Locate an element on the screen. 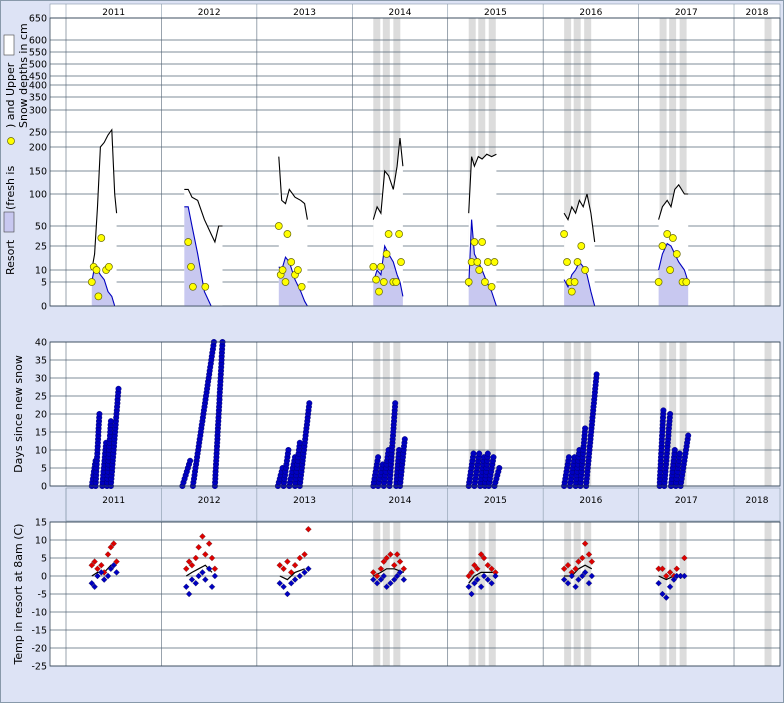 This screenshot has height=703, width=784. year-label-top: 2017 is located at coordinates (686, 13).